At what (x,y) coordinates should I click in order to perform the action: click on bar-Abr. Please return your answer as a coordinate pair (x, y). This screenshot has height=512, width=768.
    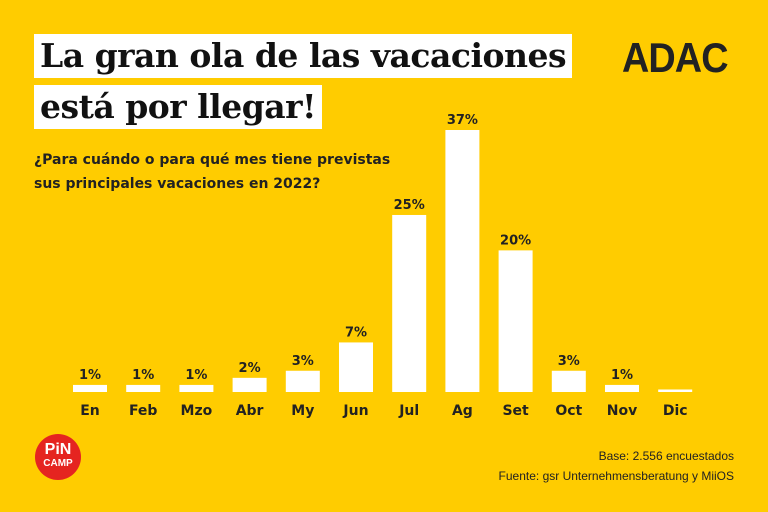
    Looking at the image, I should click on (249, 384).